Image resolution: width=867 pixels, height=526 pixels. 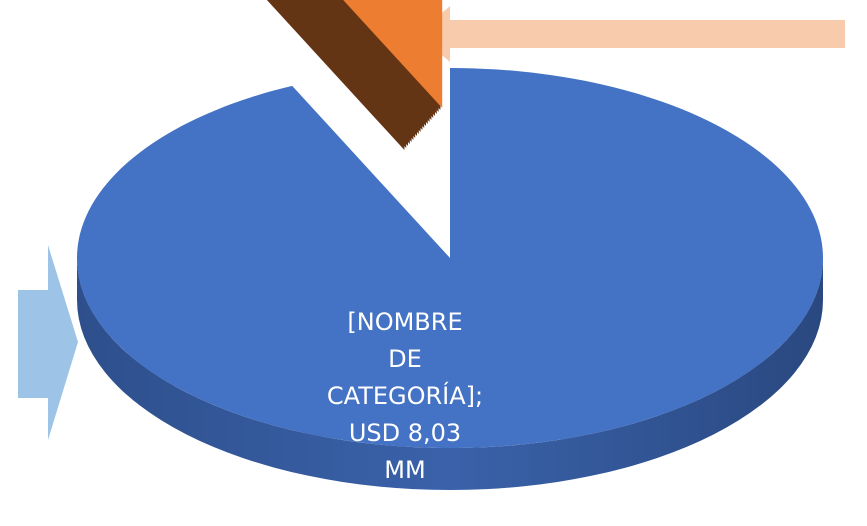 What do you see at coordinates (393, 54) in the screenshot?
I see `pie-slice` at bounding box center [393, 54].